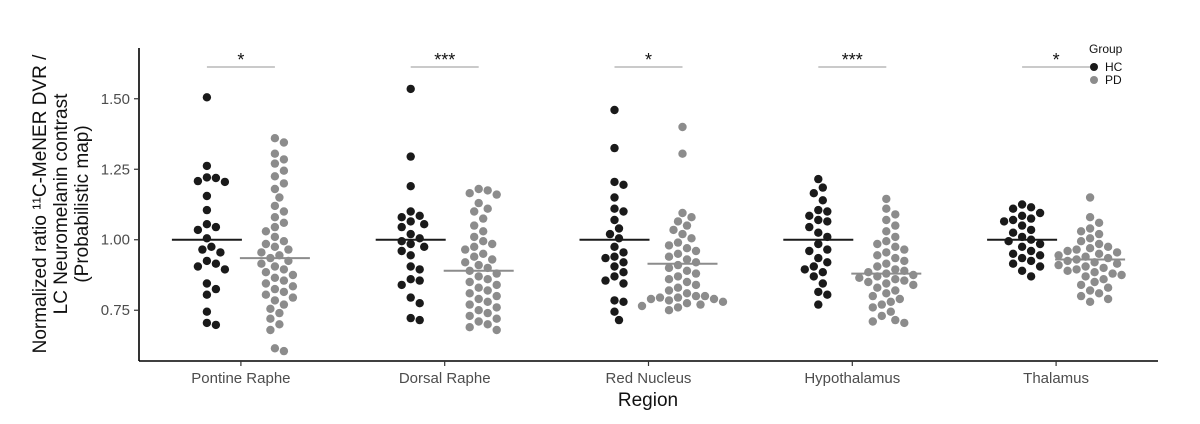 The height and width of the screenshot is (424, 1200). I want to click on y-tick-label: 0.75, so click(115, 310).